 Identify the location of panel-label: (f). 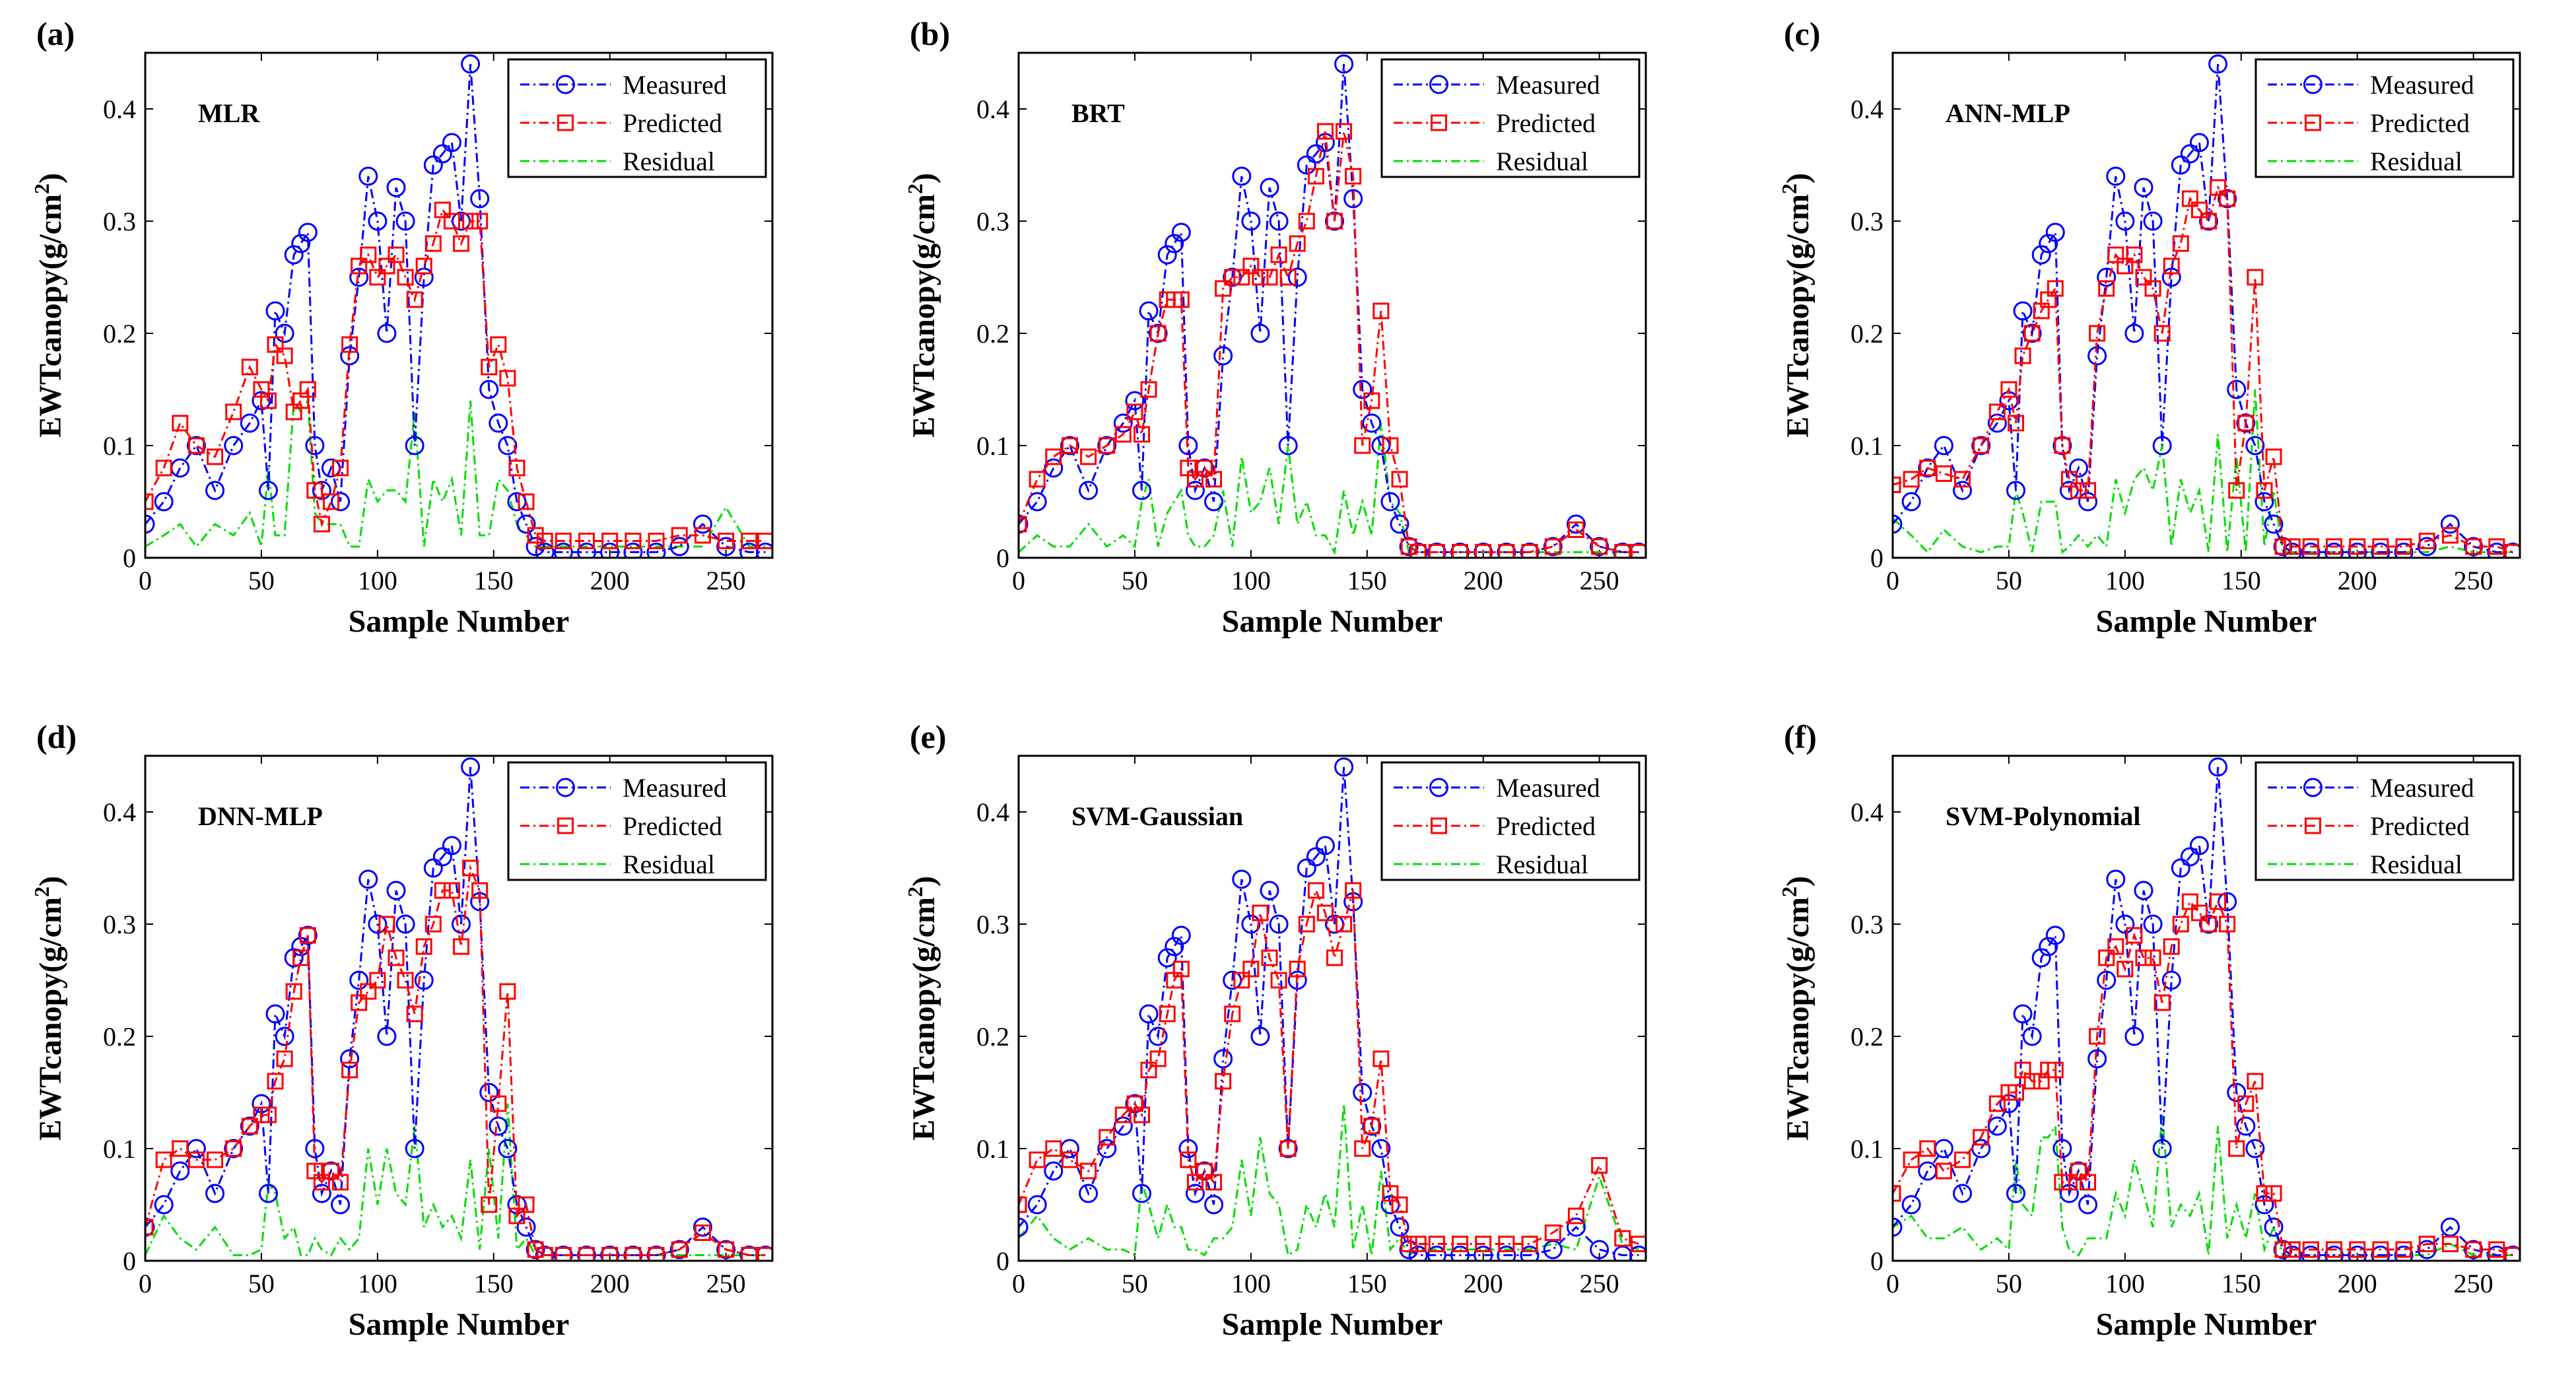
(1800, 736).